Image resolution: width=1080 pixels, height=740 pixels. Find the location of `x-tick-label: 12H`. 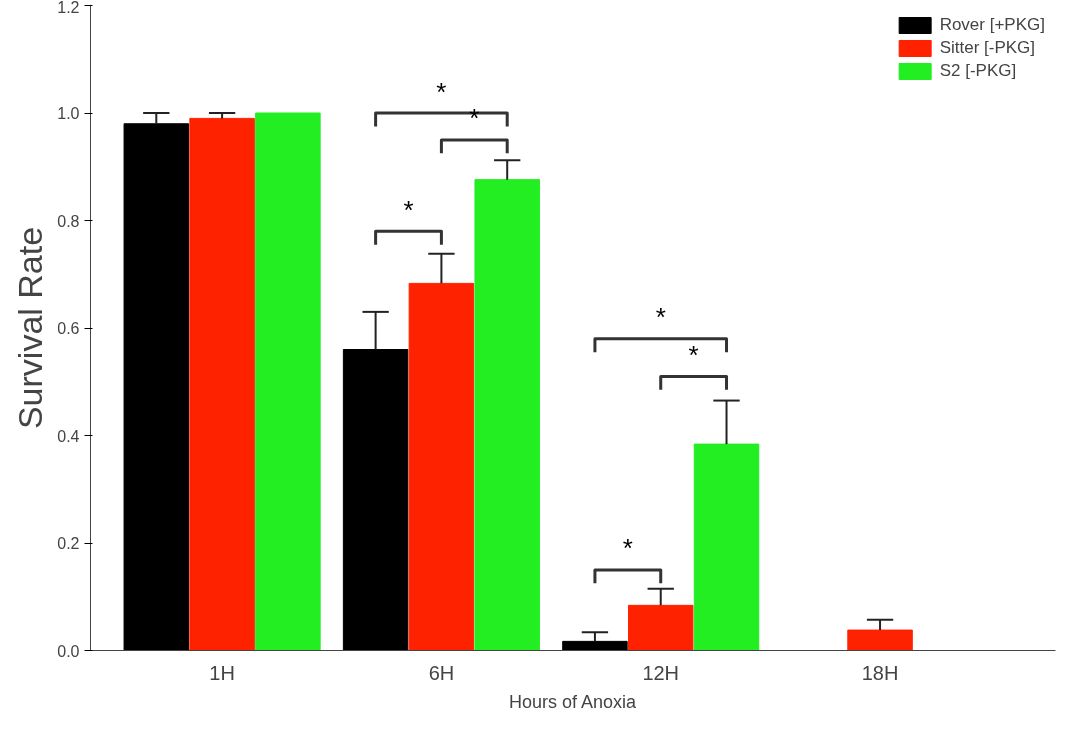

x-tick-label: 12H is located at coordinates (661, 672).